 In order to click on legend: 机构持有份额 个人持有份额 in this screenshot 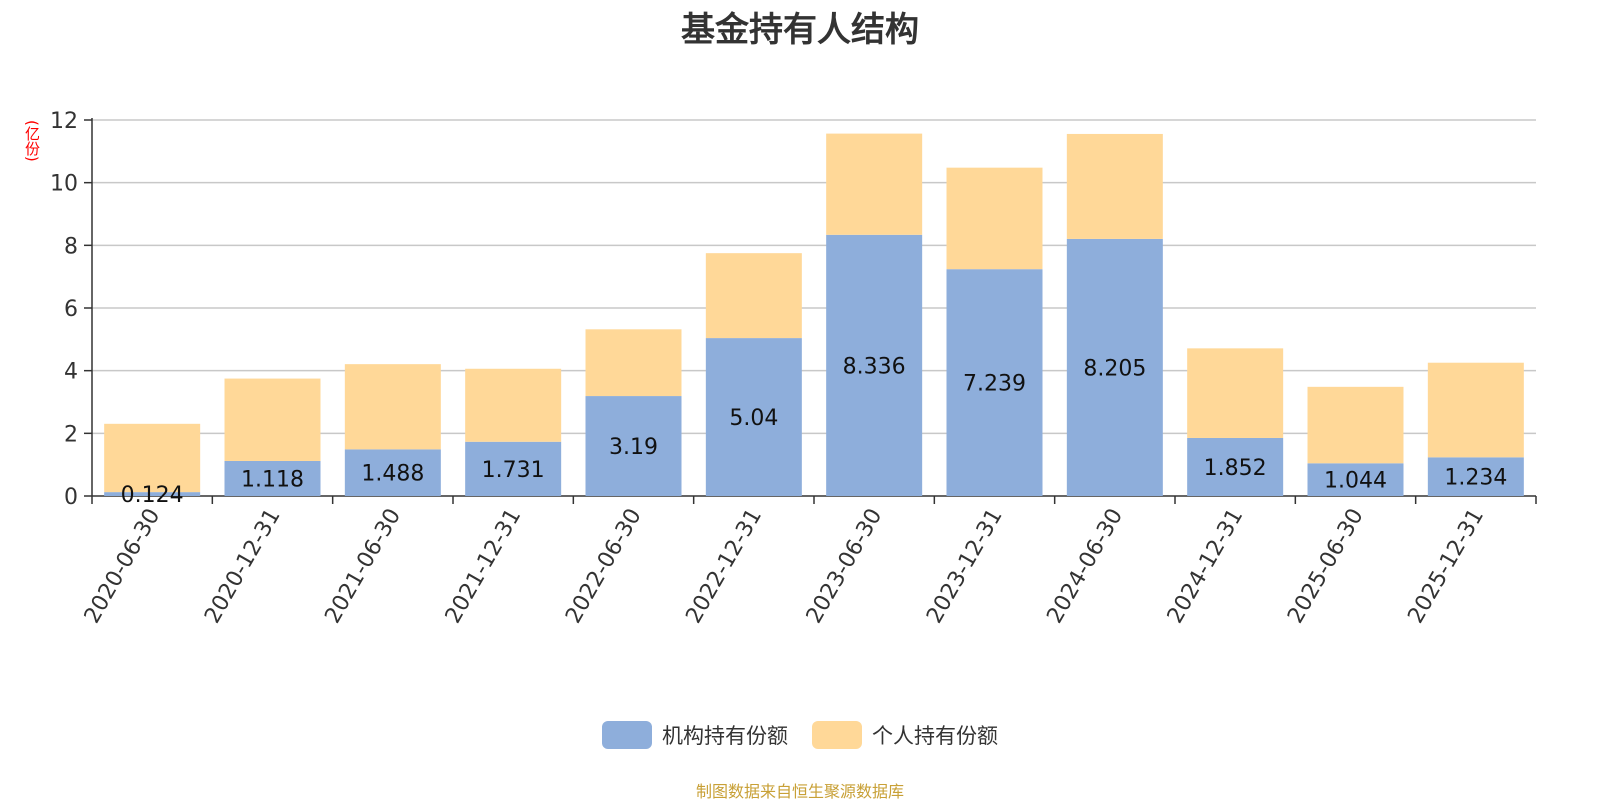, I will do `click(800, 735)`.